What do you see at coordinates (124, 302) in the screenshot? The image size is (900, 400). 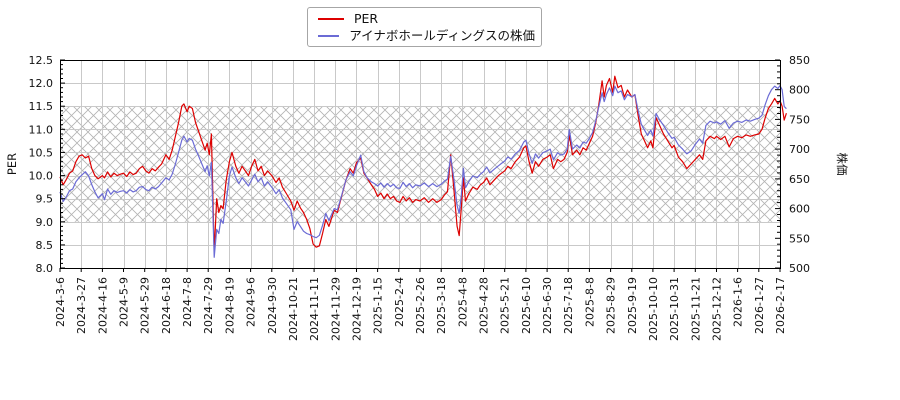 I see `x-tick-label: 2024-5-9` at bounding box center [124, 302].